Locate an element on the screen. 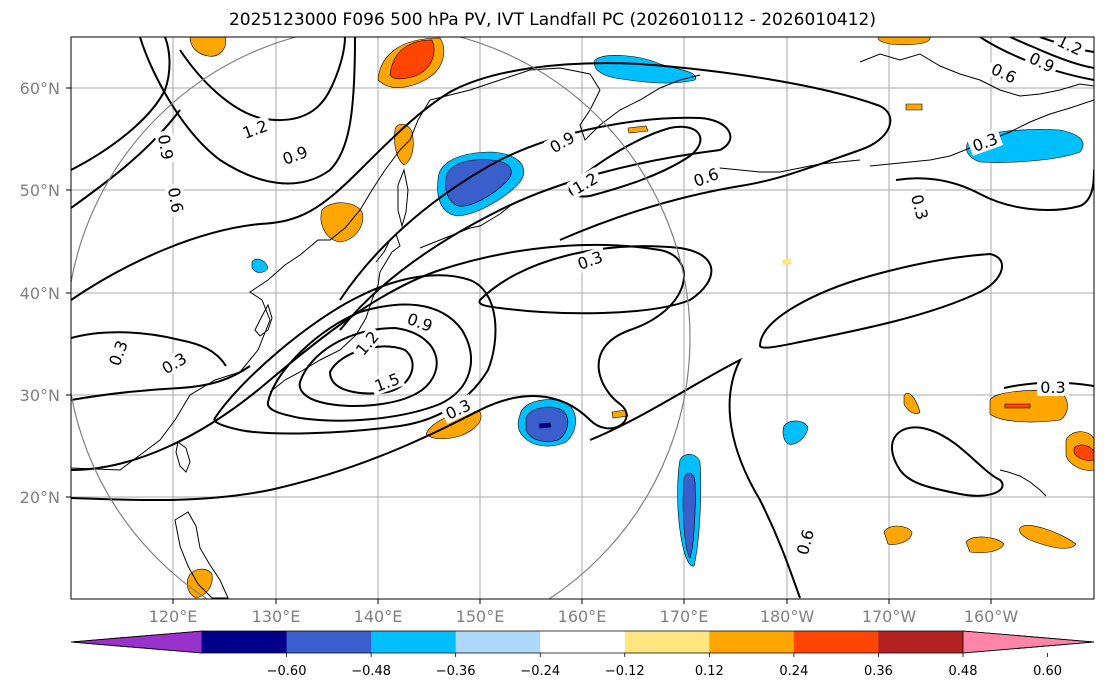 The image size is (1105, 692). lat-label: 20°N is located at coordinates (40, 497).